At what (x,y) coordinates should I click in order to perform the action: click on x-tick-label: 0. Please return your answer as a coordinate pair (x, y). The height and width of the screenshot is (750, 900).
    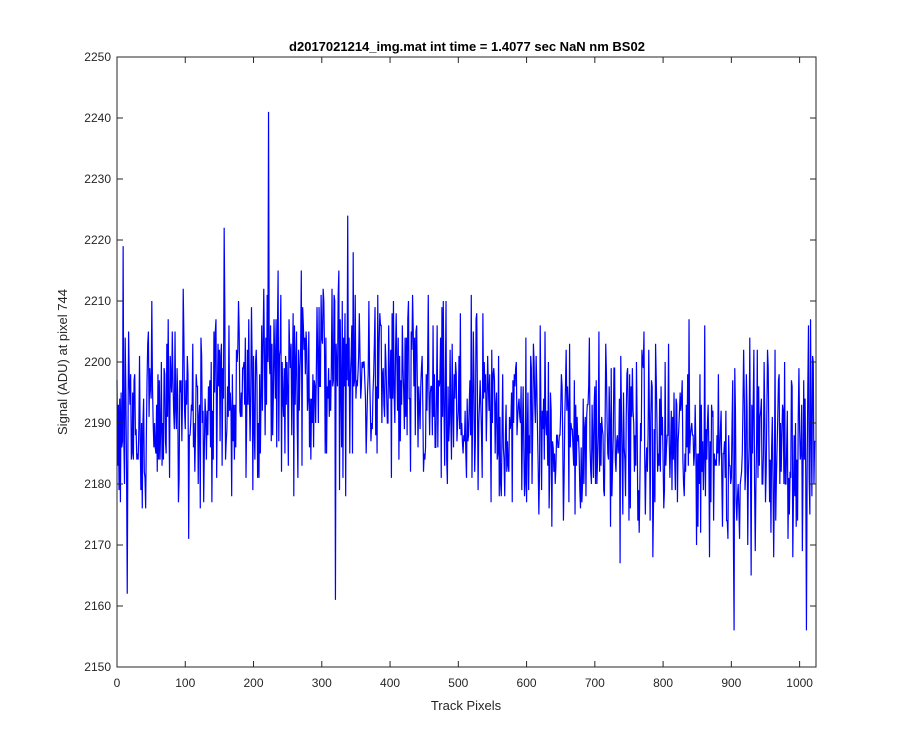
    Looking at the image, I should click on (117, 683).